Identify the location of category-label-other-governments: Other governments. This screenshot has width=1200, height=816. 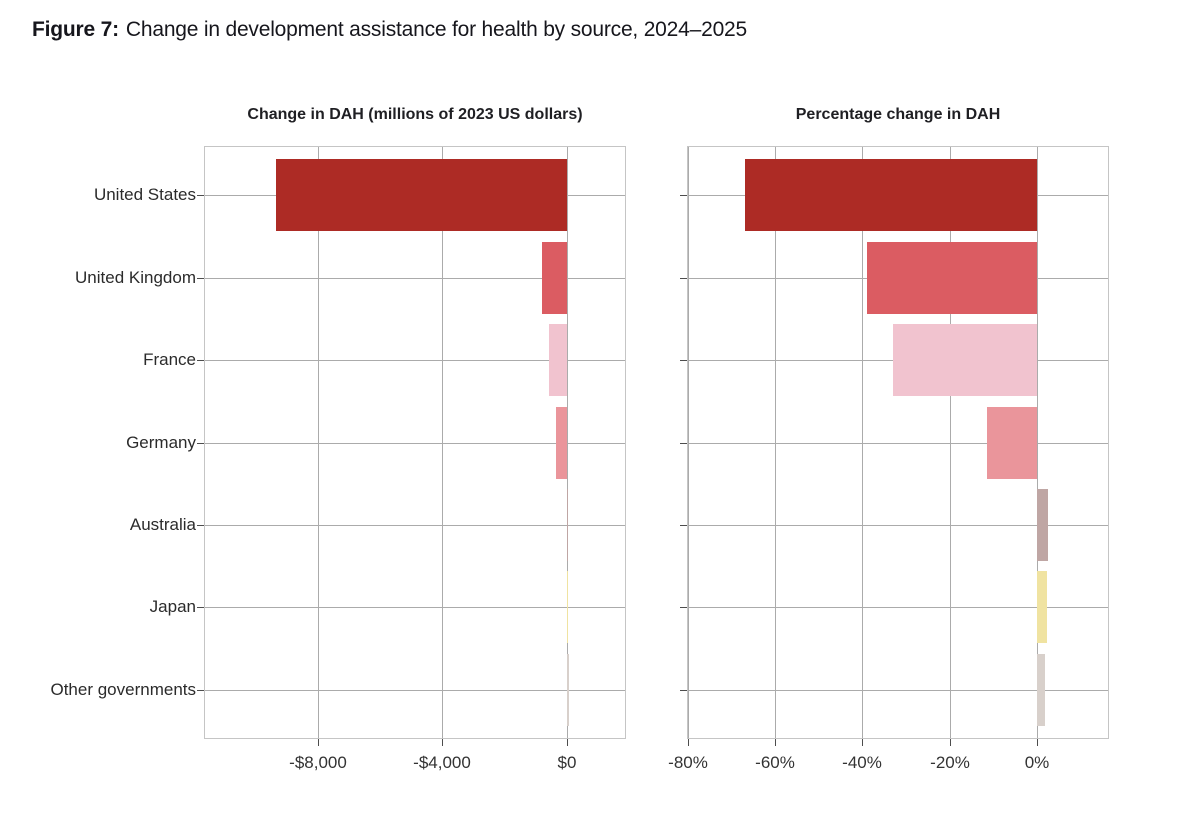
(123, 689).